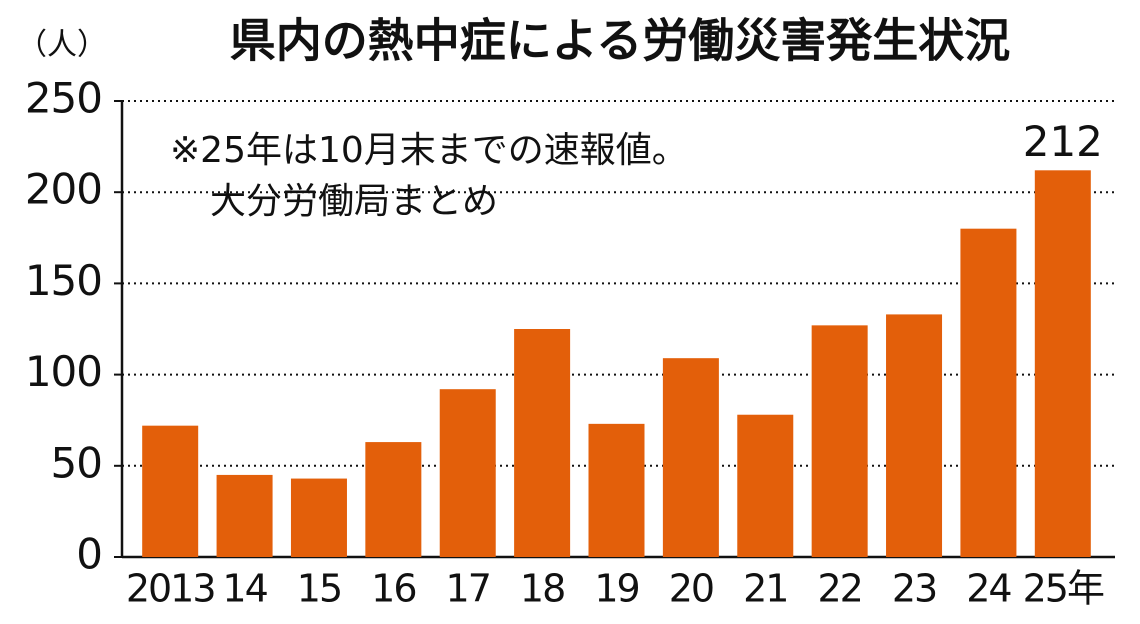  Describe the element at coordinates (429, 150) in the screenshot. I see `annotation: ※25年は10月末までの速報値。` at that location.